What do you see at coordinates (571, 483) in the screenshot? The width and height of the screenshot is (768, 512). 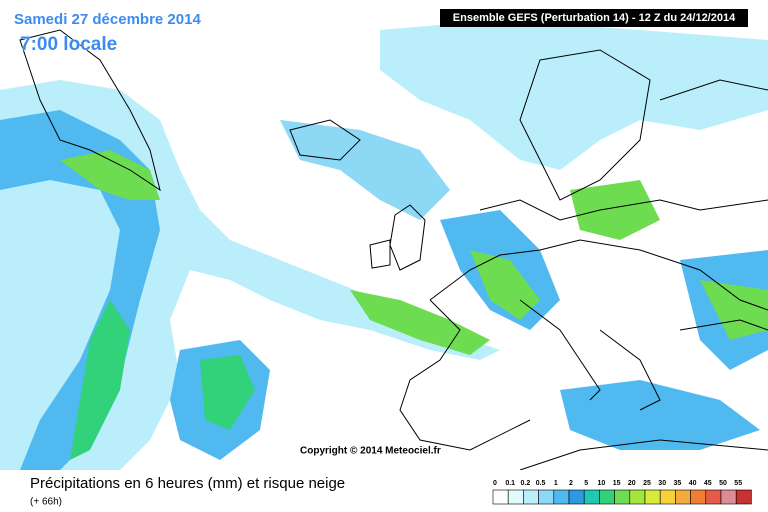 I see `legend-label: 2` at bounding box center [571, 483].